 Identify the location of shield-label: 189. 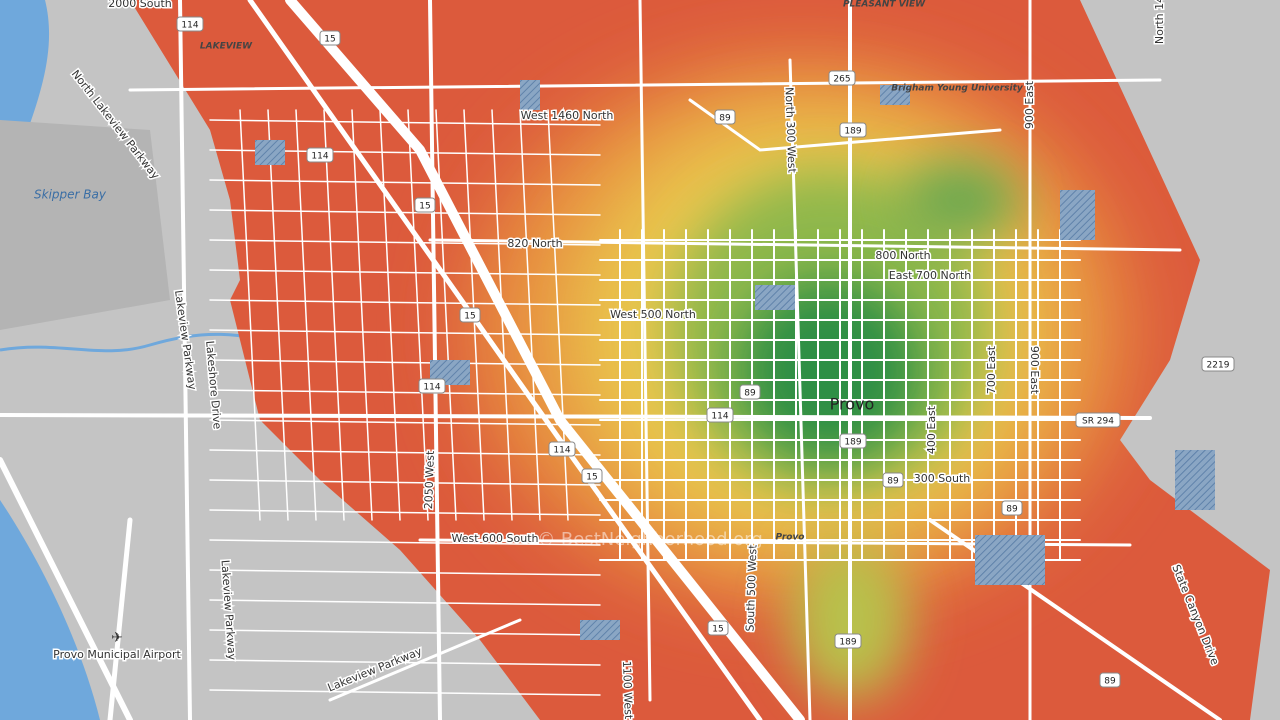
(852, 132).